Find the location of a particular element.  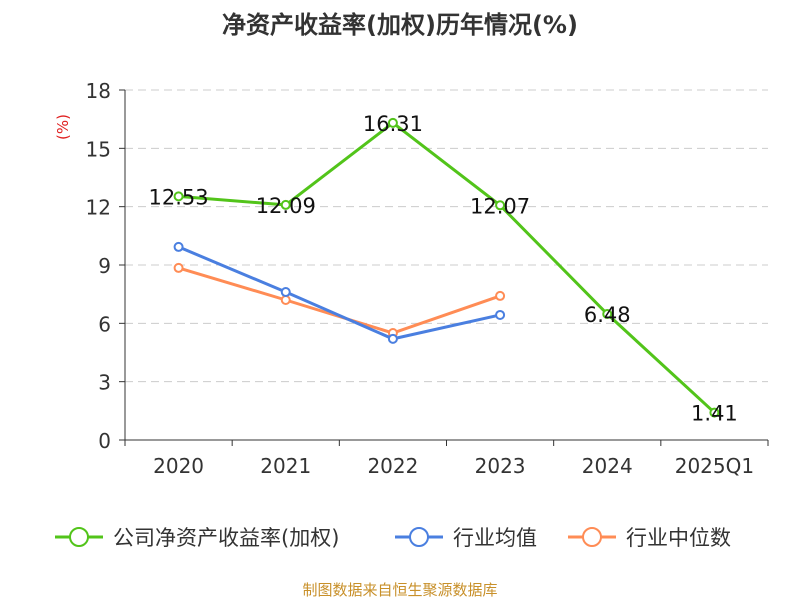

data-label: 12.09 is located at coordinates (286, 206).